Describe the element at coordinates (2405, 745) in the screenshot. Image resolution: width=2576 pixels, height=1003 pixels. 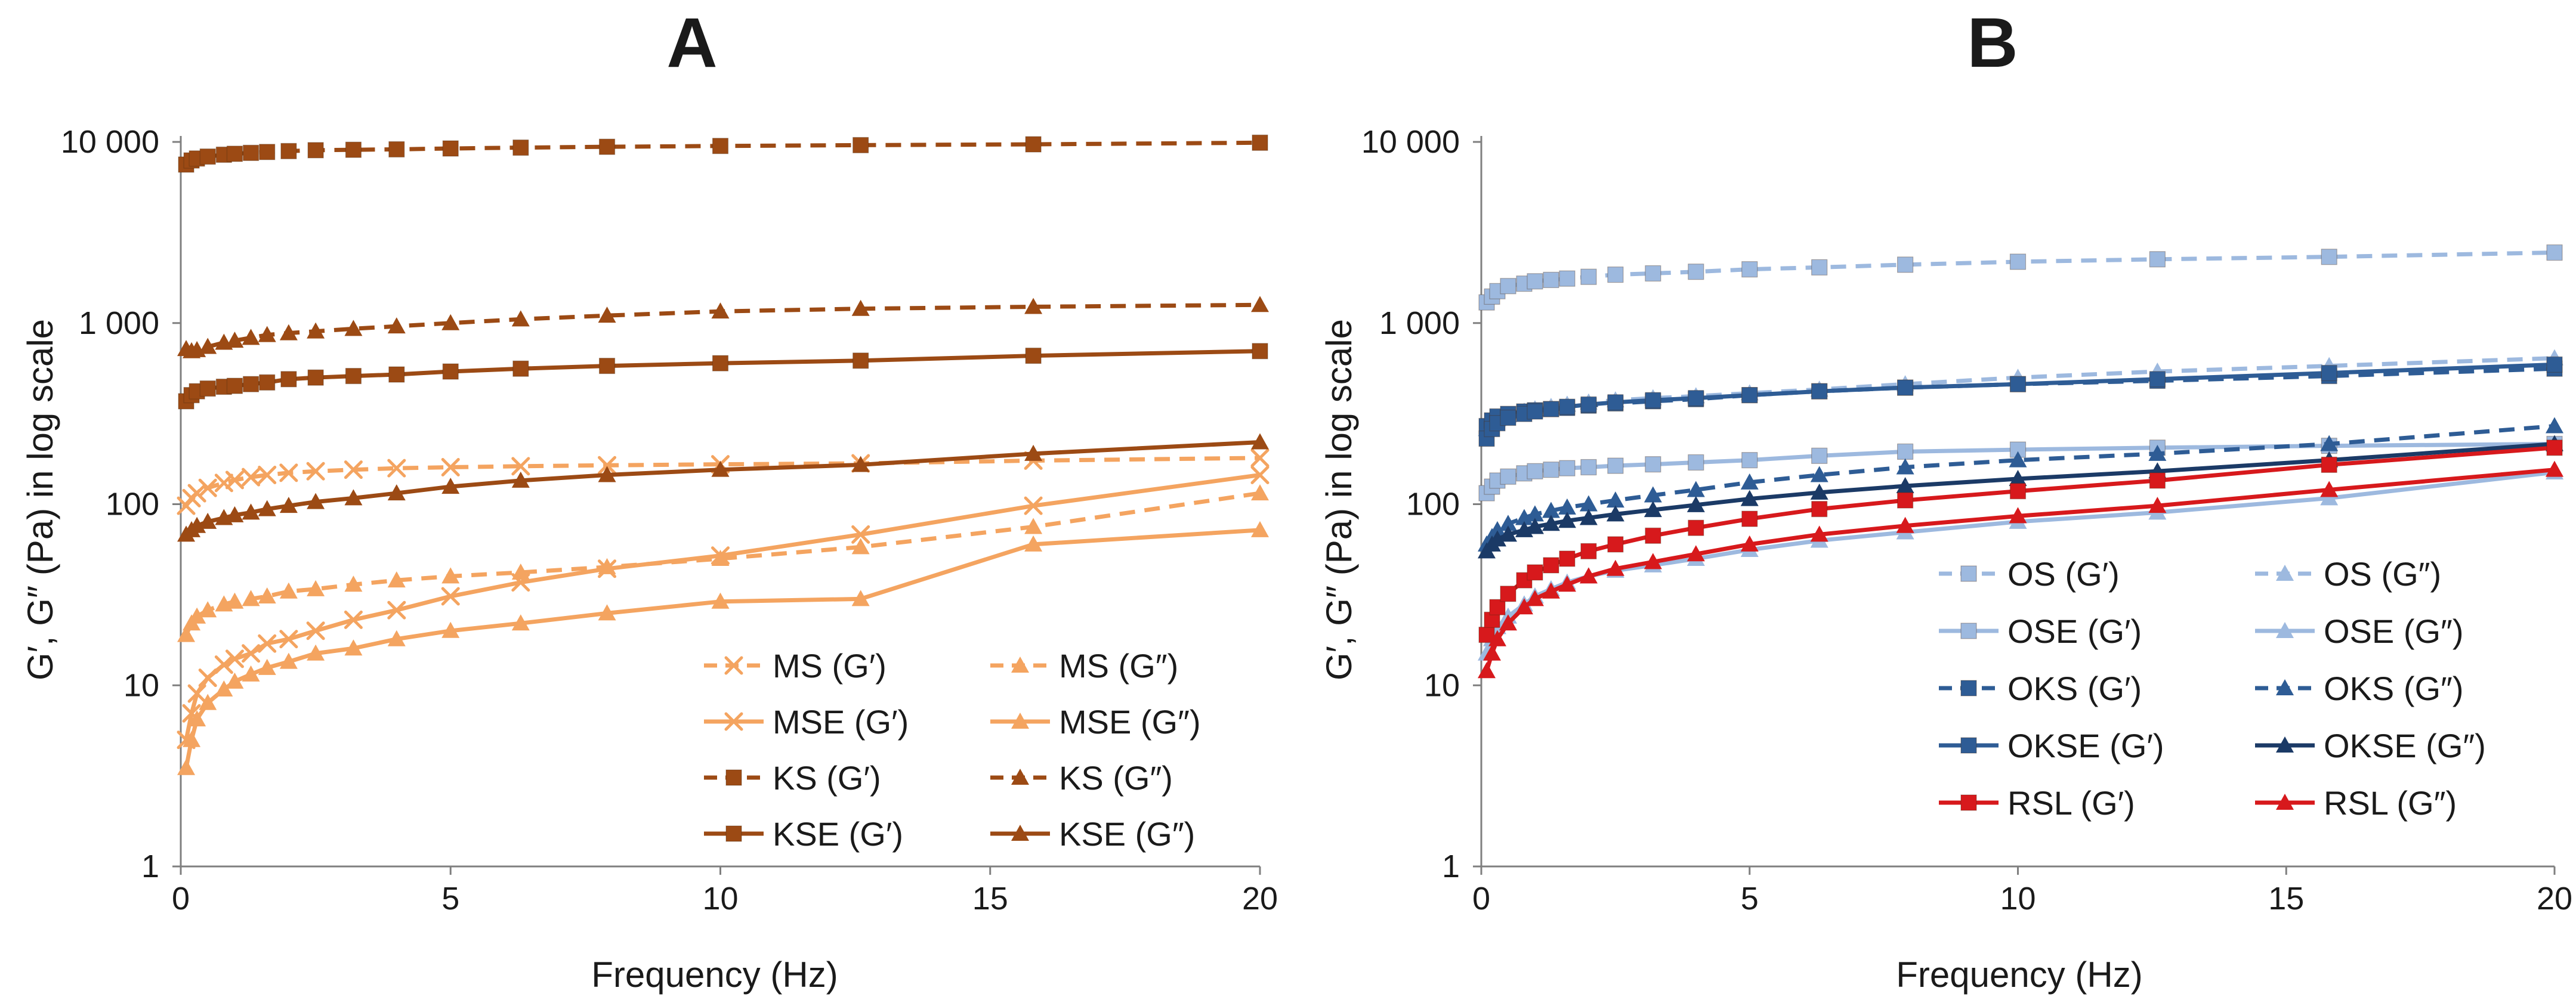
I see `panel-b-legend-label: OKSE (G″)` at that location.